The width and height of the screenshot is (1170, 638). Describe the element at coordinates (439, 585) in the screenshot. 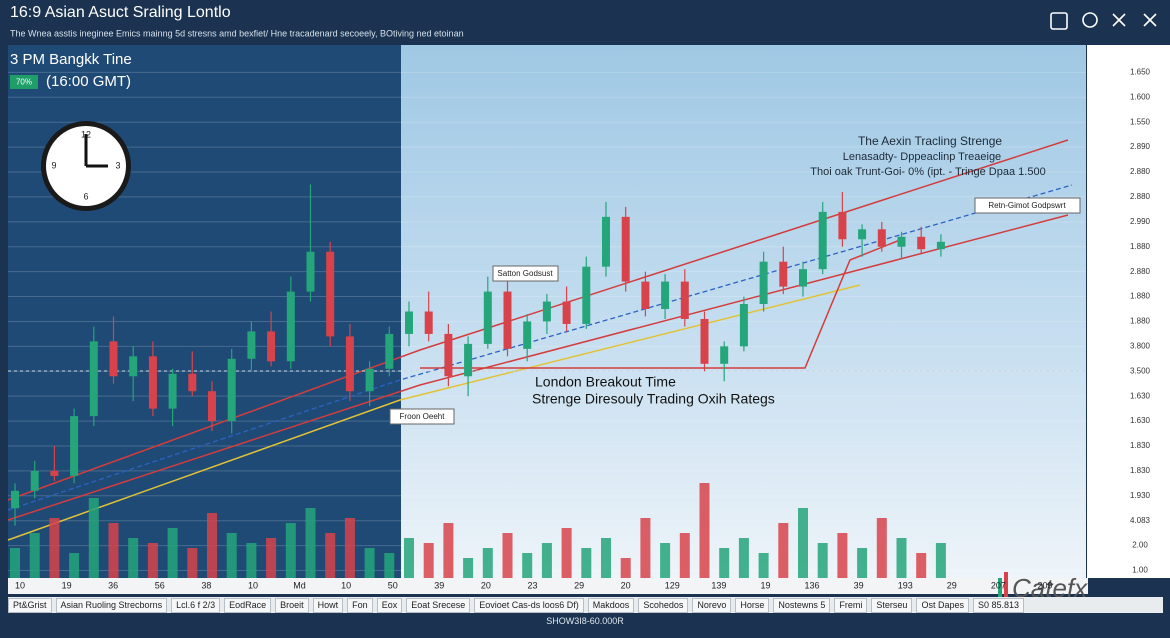

I see `x-tick-label: 39` at that location.